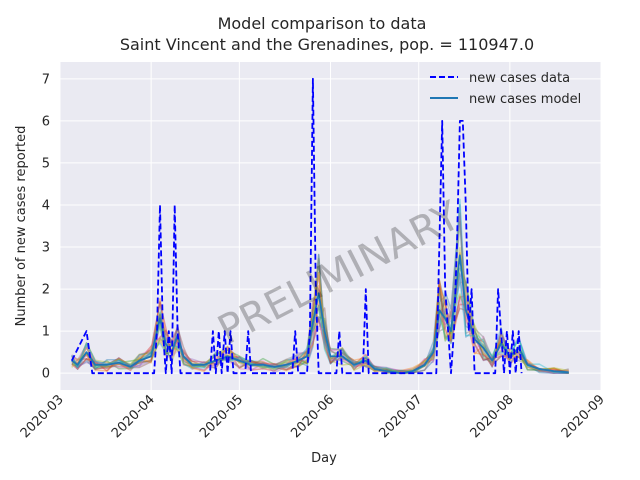  Describe the element at coordinates (46, 374) in the screenshot. I see `y-tick-label: 0` at that location.